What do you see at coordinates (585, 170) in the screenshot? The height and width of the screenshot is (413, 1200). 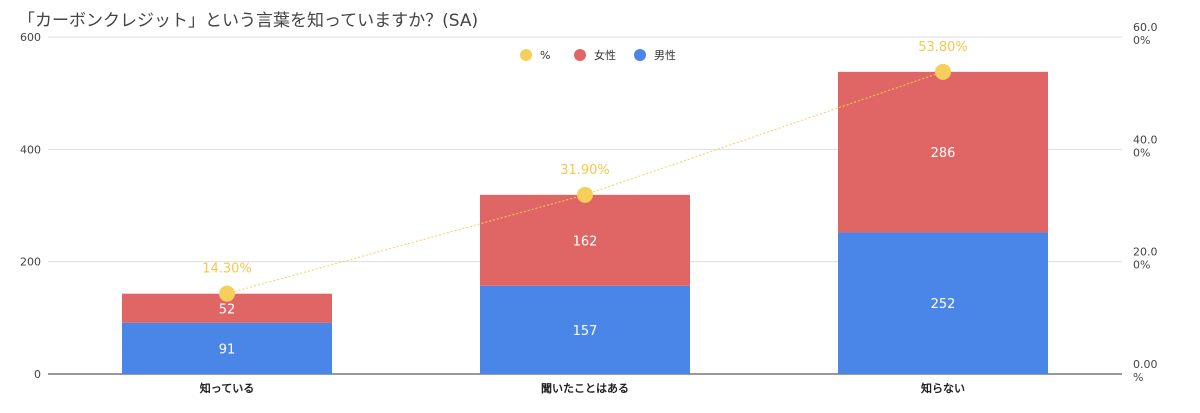 I see `line-data-label: 31.90%` at bounding box center [585, 170].